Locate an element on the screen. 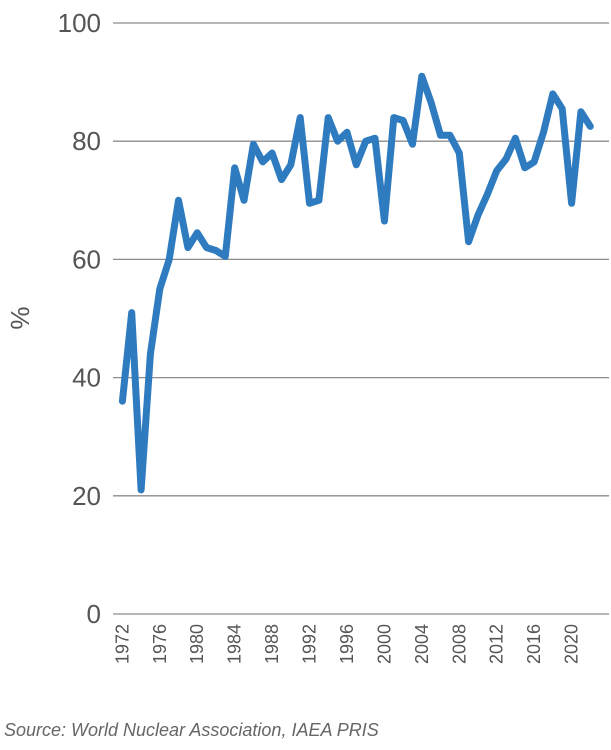 The image size is (611, 750). x-tick-label: 2020 is located at coordinates (572, 644).